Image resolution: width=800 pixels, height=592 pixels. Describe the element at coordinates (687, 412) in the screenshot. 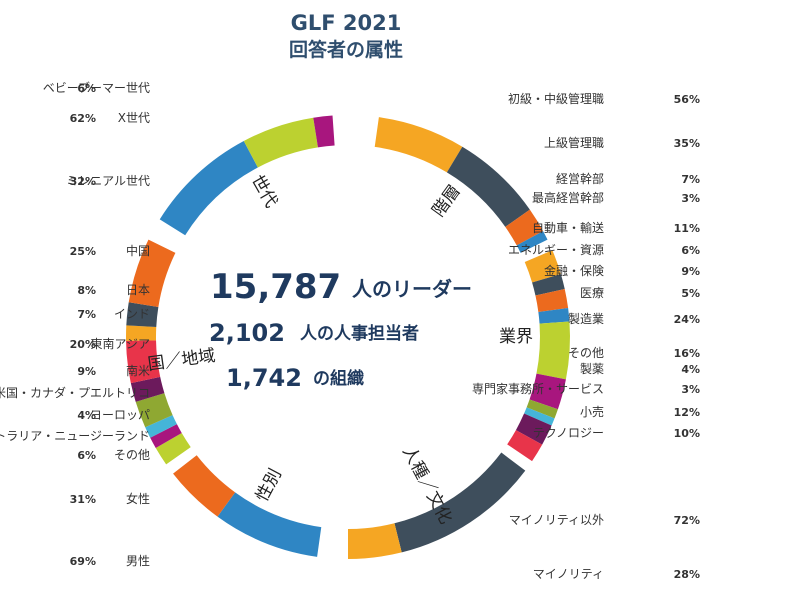

I see `segment-percent: 12%` at that location.